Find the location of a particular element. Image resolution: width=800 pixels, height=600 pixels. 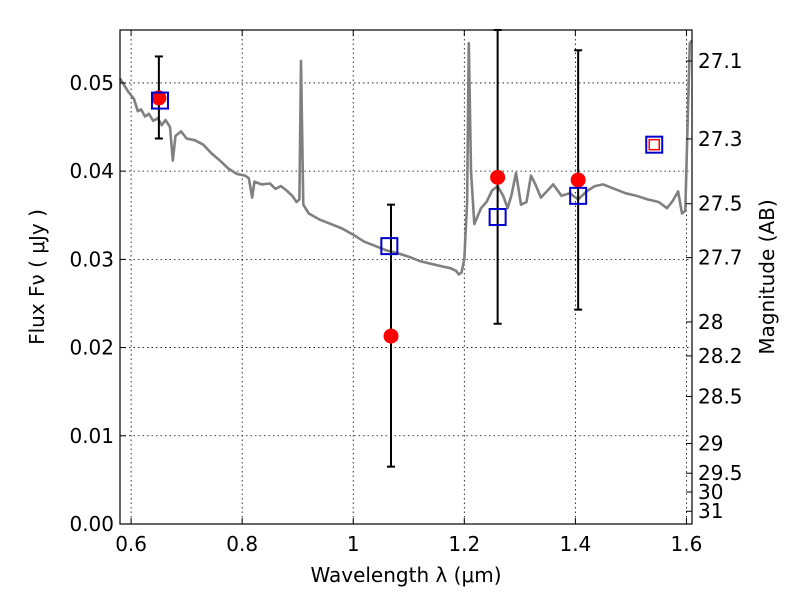

y-tick-label: 0.01 is located at coordinates (91, 436).